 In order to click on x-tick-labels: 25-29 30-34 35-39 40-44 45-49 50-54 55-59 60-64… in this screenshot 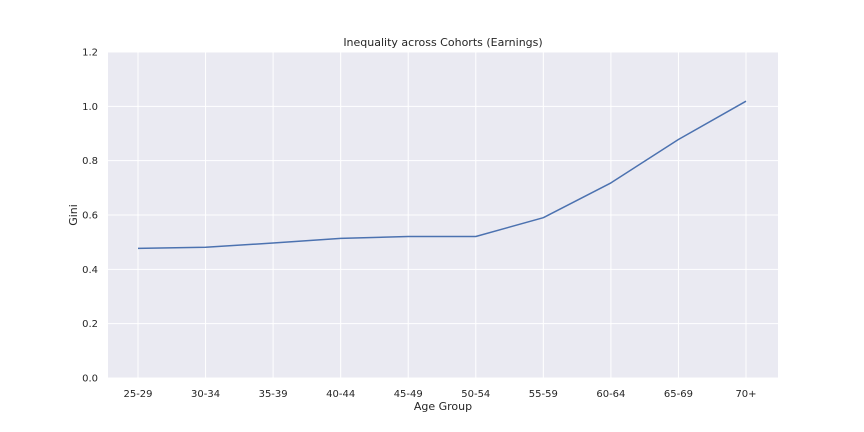, I will do `click(439, 394)`.